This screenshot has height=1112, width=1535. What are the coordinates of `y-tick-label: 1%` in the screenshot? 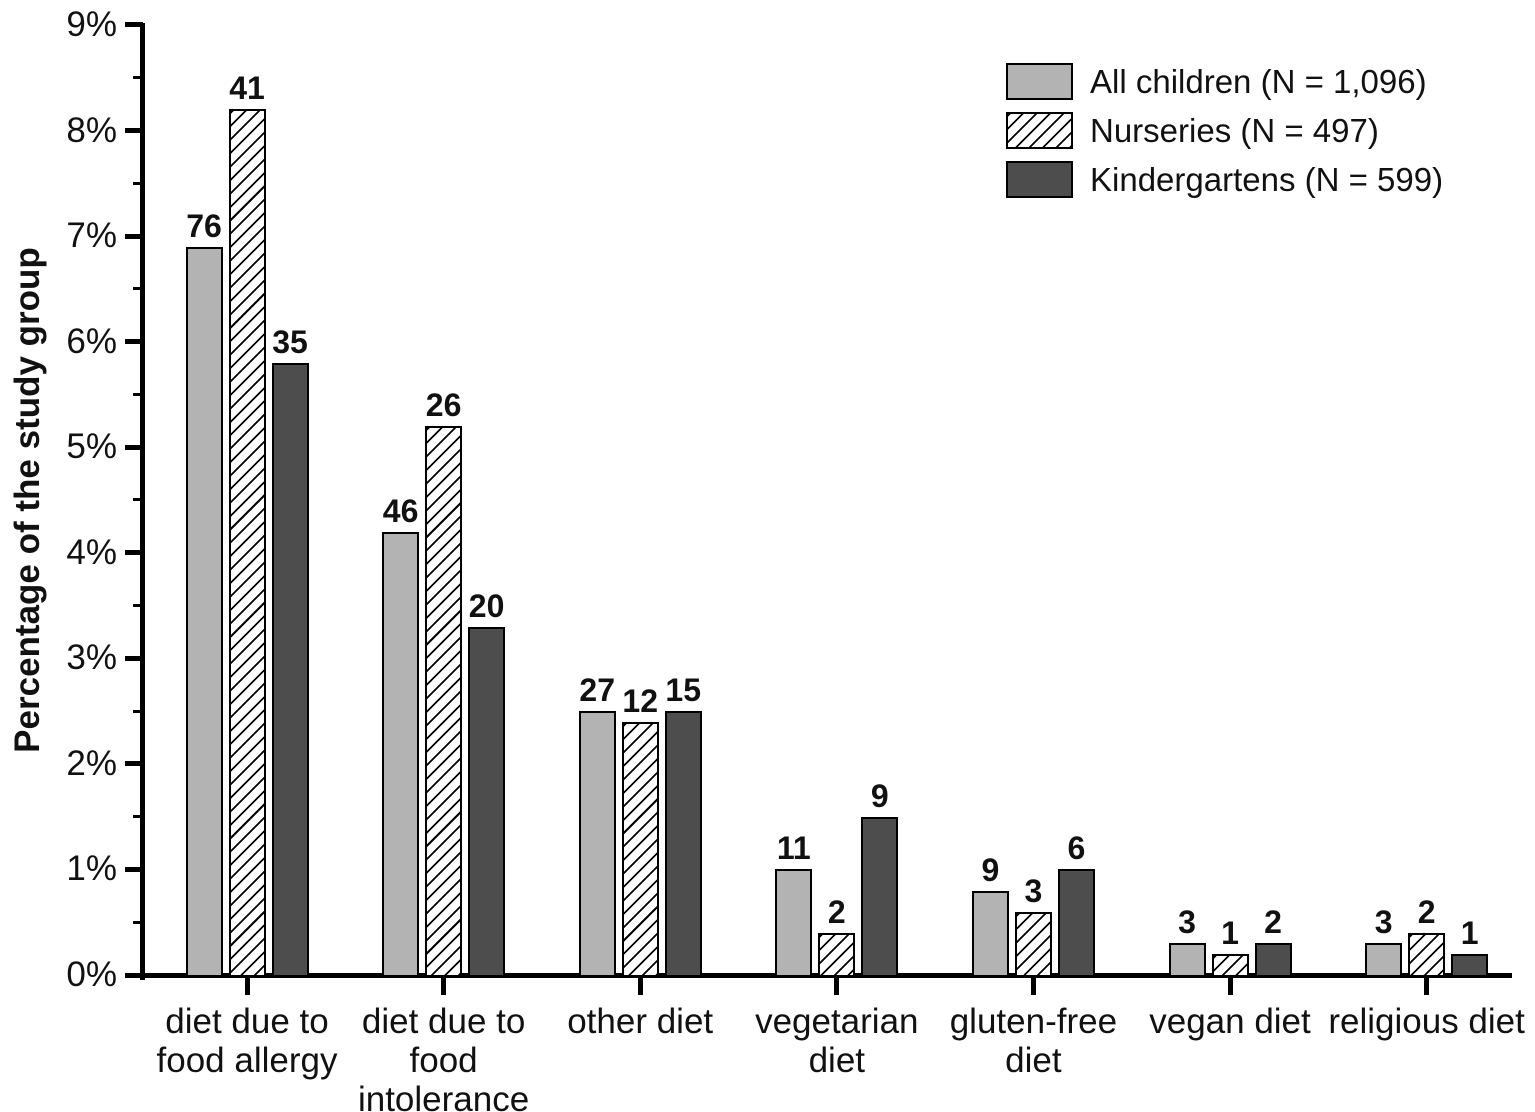 It's located at (91, 869).